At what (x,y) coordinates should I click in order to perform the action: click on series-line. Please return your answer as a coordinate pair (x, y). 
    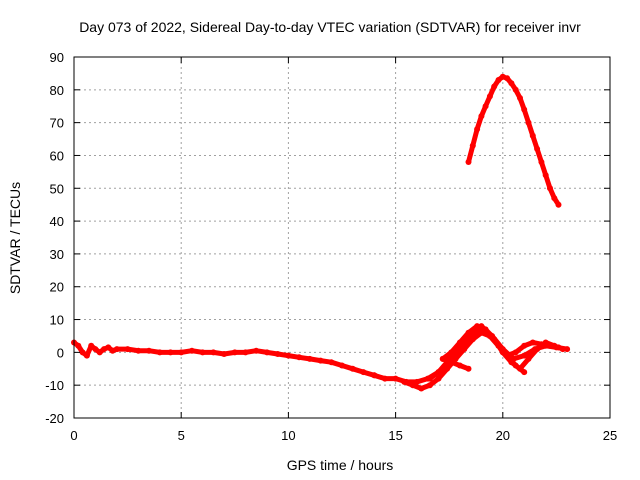
    Looking at the image, I should click on (513, 141).